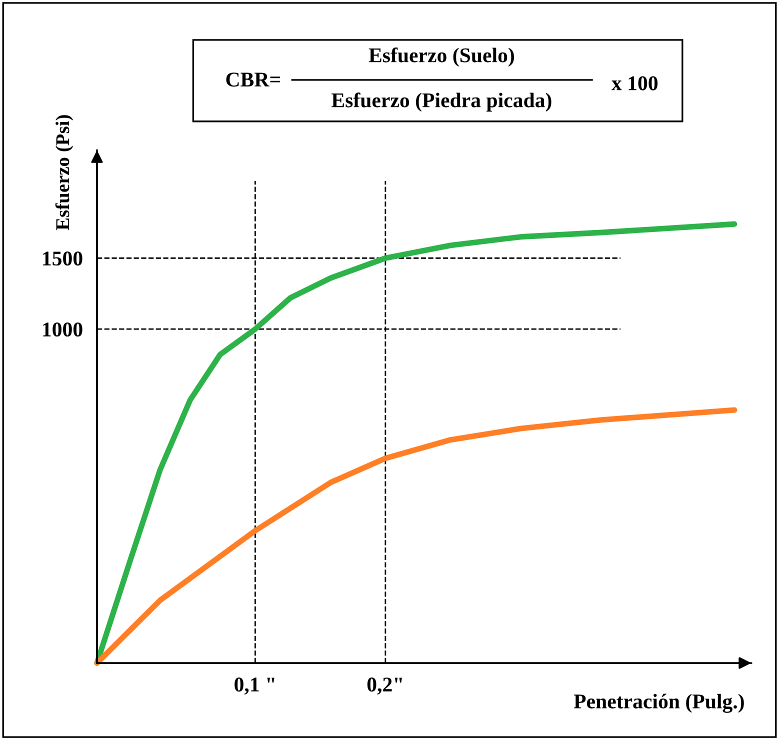 This screenshot has width=779, height=740. Describe the element at coordinates (659, 703) in the screenshot. I see `x-axis-title: Penetración (Pulg.)` at that location.